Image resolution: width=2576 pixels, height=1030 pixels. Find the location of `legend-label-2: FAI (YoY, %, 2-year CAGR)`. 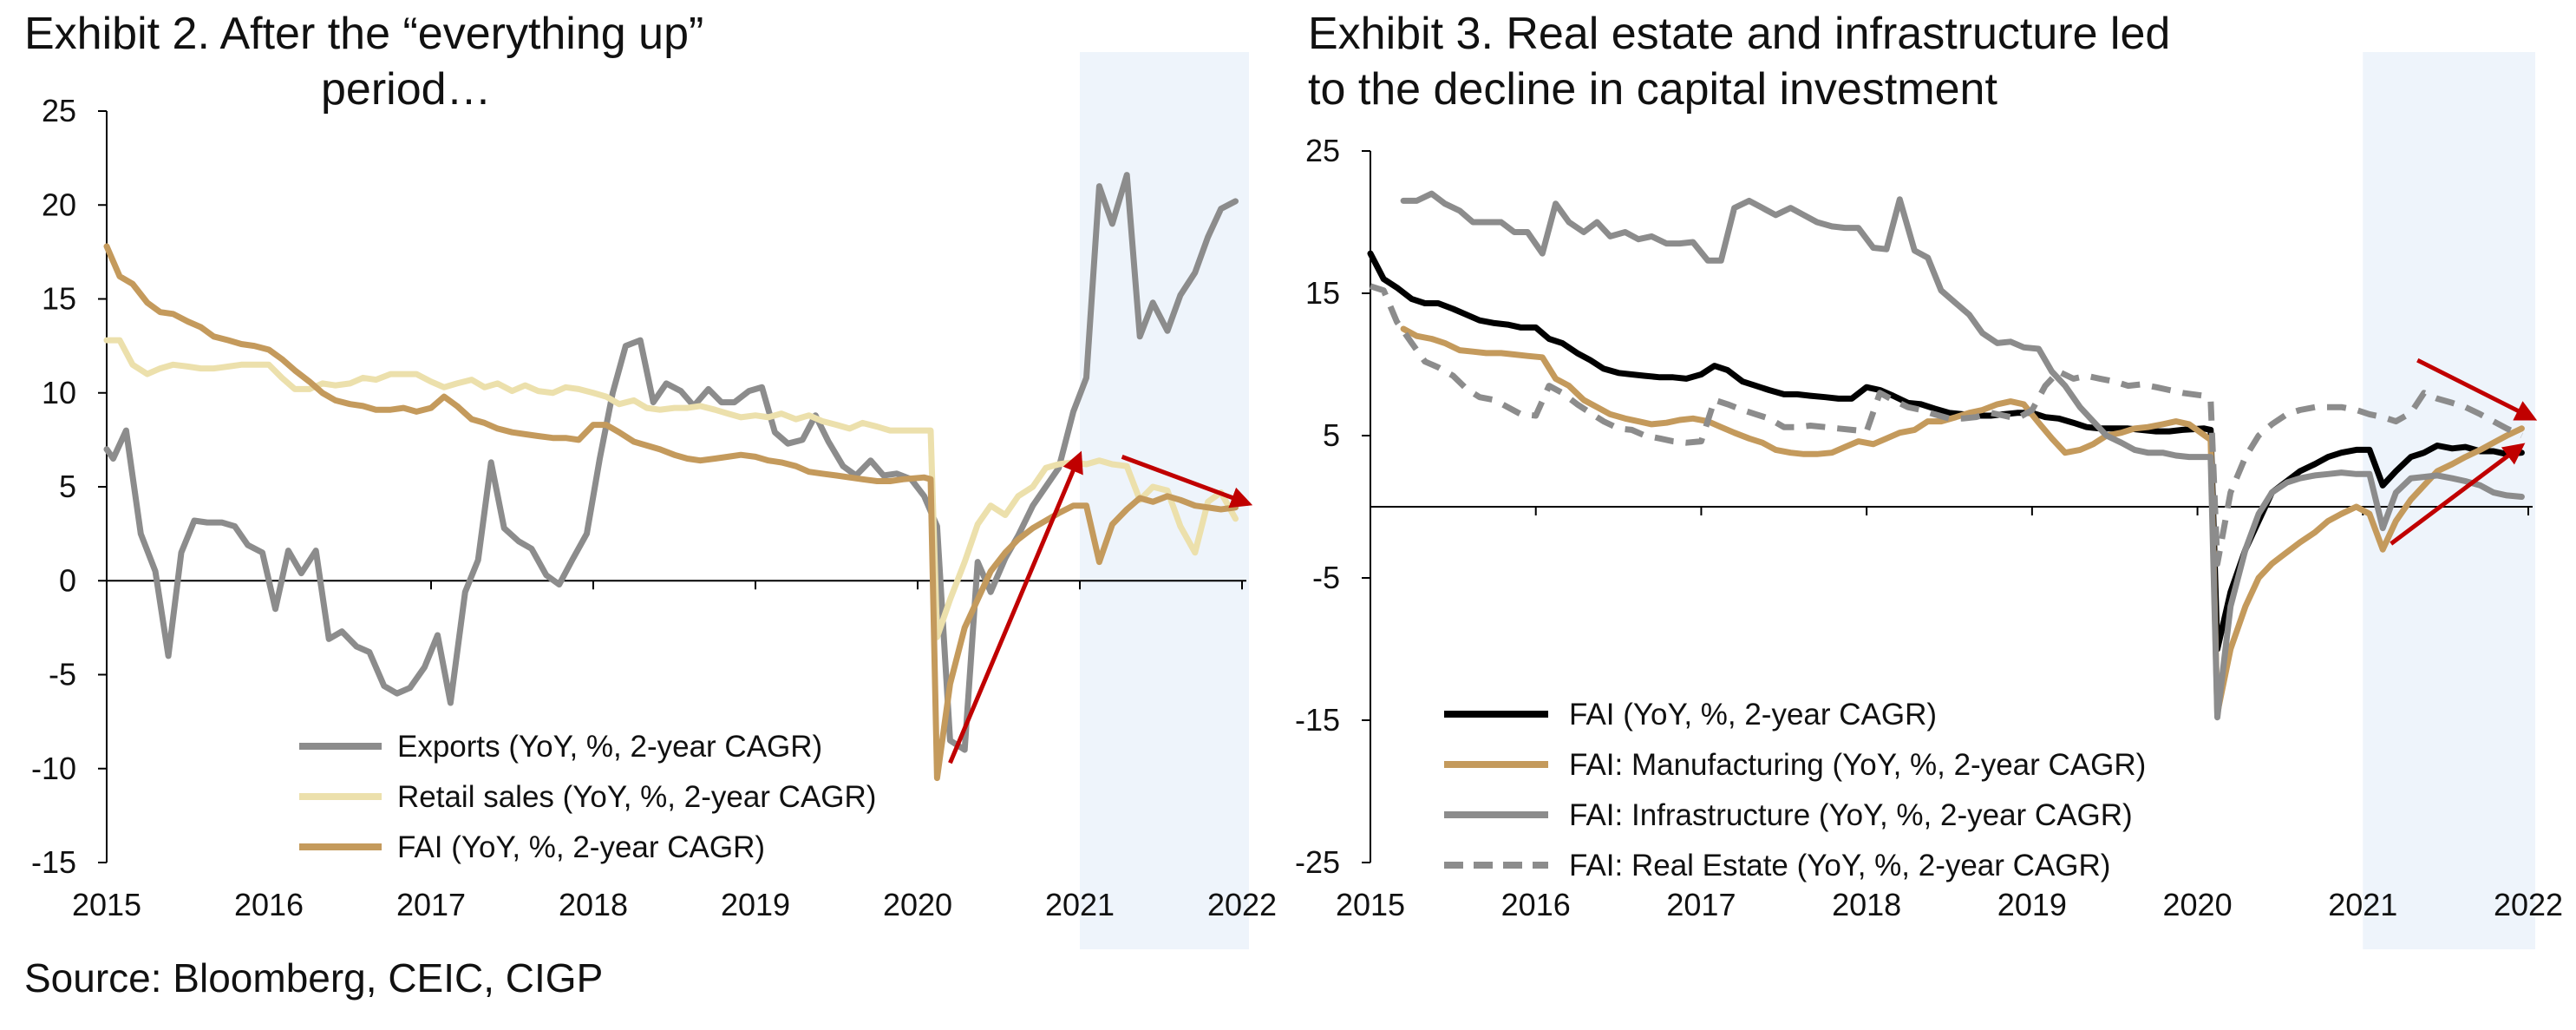

legend-label-2: FAI (YoY, %, 2-year CAGR) is located at coordinates (581, 847).